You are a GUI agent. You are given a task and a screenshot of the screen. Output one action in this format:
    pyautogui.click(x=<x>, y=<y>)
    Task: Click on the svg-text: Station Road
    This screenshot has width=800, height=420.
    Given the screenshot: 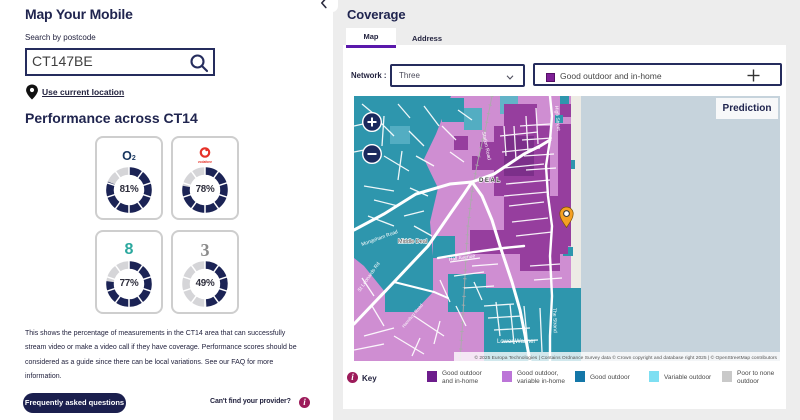 What is the action you would take?
    pyautogui.click(x=486, y=146)
    